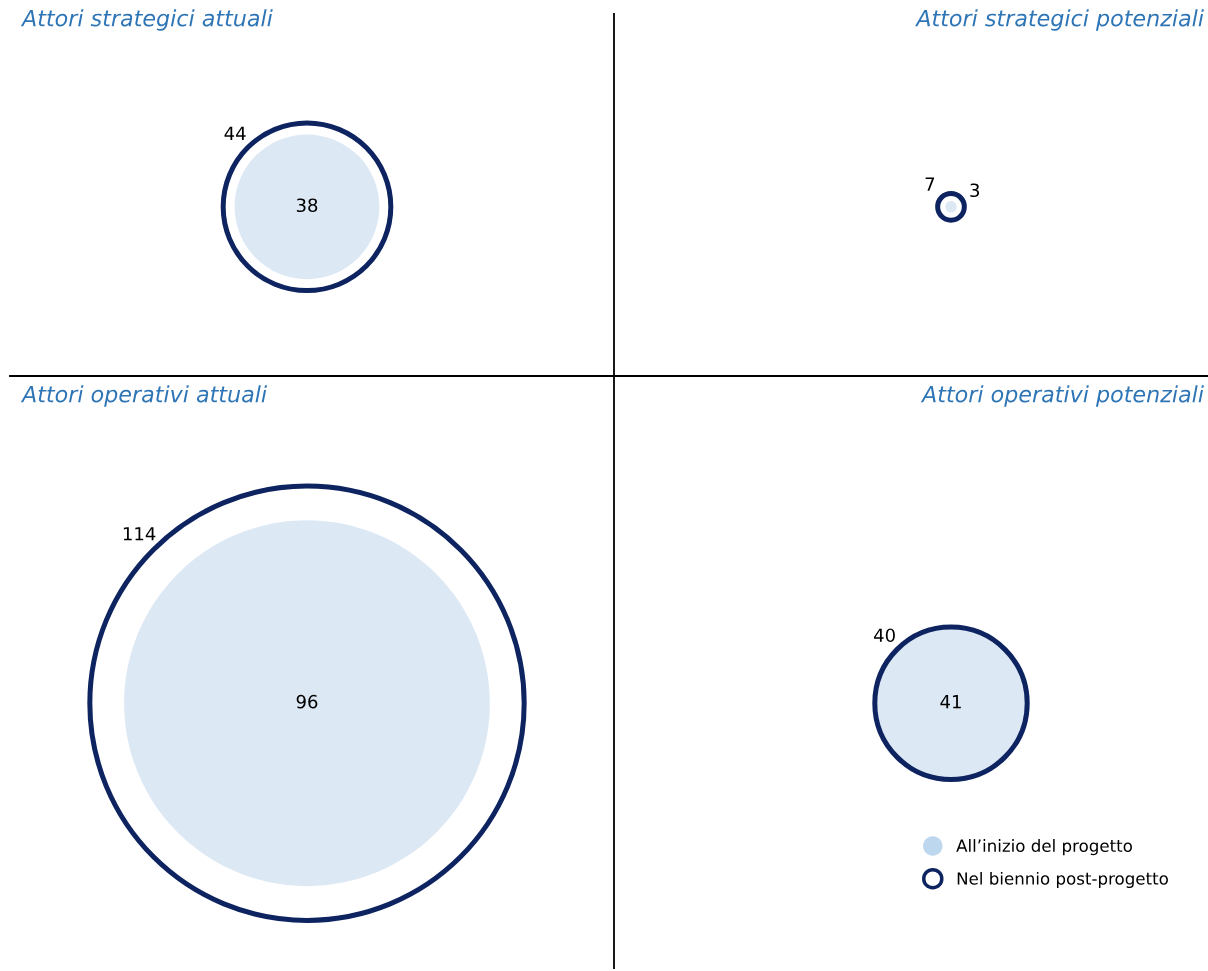 The width and height of the screenshot is (1208, 971). What do you see at coordinates (1062, 880) in the screenshot?
I see `legend-label: Nel biennio post-progetto` at bounding box center [1062, 880].